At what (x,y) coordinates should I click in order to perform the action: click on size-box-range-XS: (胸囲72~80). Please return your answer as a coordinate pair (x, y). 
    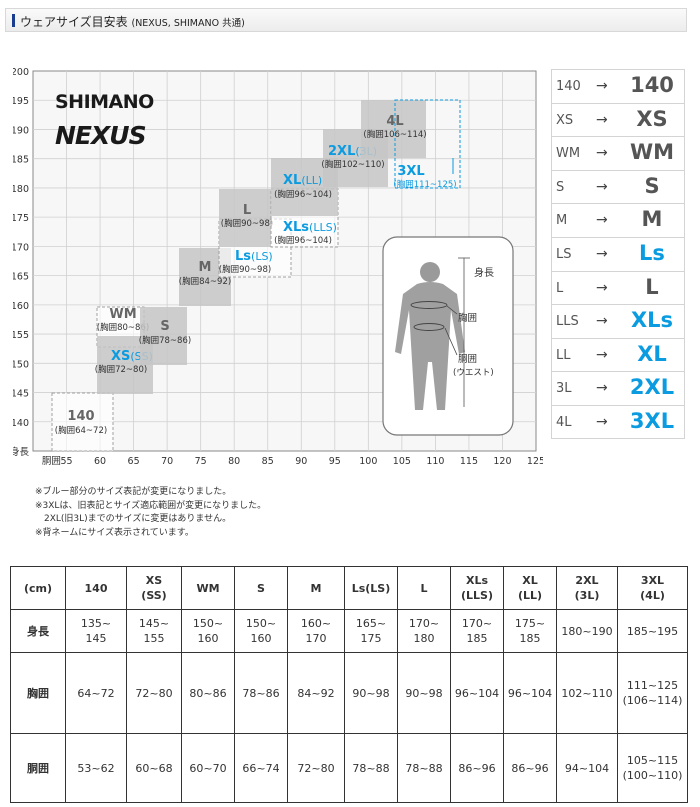
    Looking at the image, I should click on (121, 369).